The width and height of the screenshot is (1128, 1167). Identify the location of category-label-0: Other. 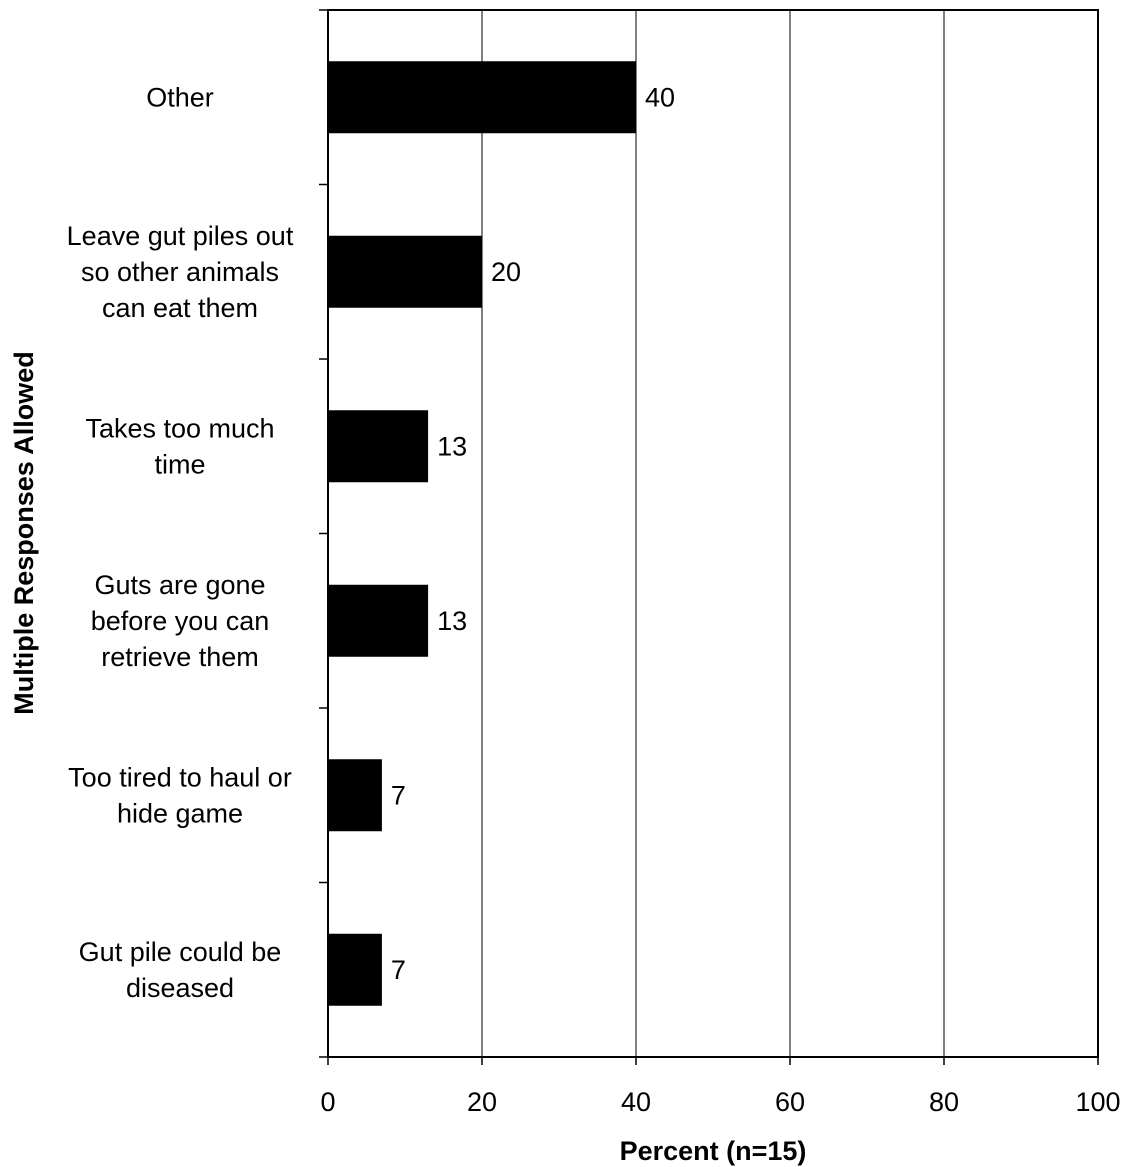
(180, 97).